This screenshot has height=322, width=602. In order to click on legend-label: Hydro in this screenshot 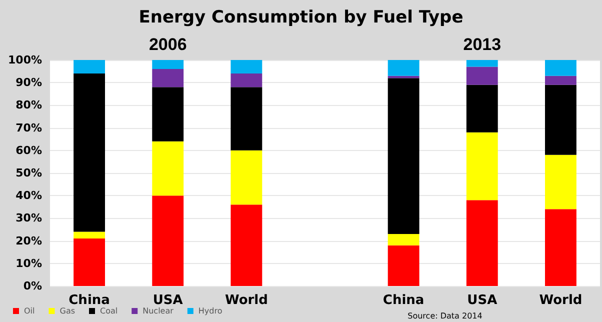, I will do `click(210, 311)`.